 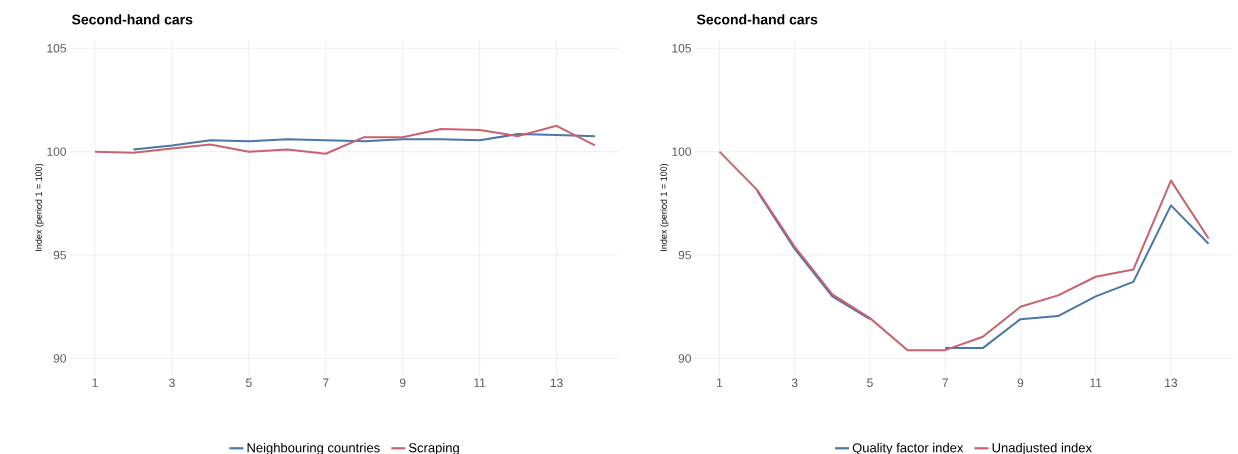 I want to click on legend-label: Unadjusted index, so click(x=1042, y=448).